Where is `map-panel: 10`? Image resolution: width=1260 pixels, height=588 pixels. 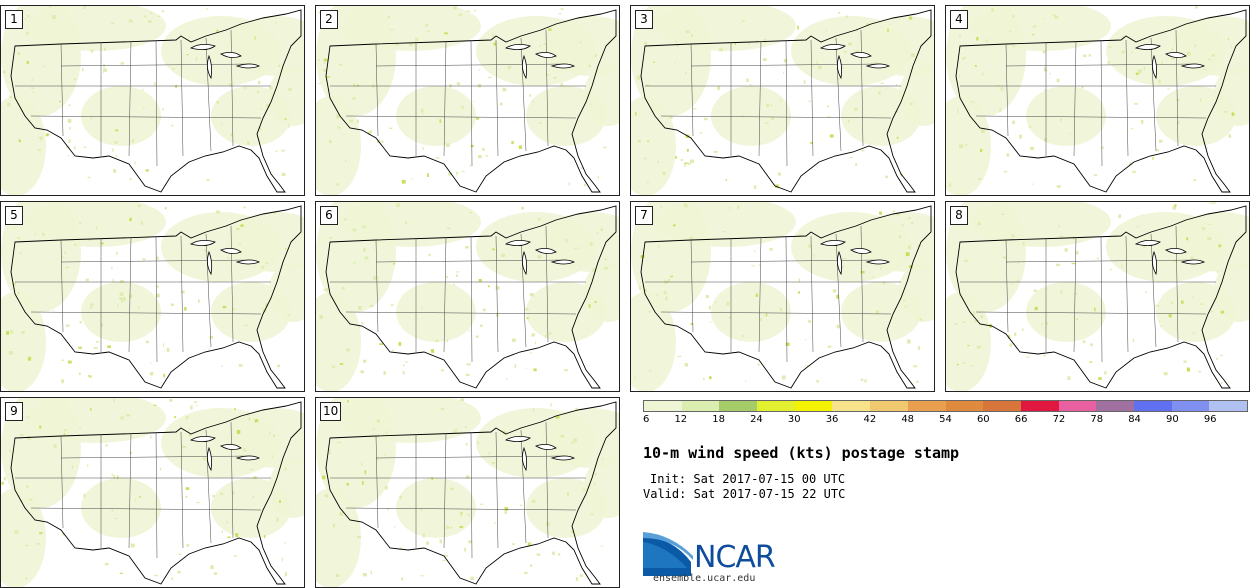 map-panel: 10 is located at coordinates (467, 492).